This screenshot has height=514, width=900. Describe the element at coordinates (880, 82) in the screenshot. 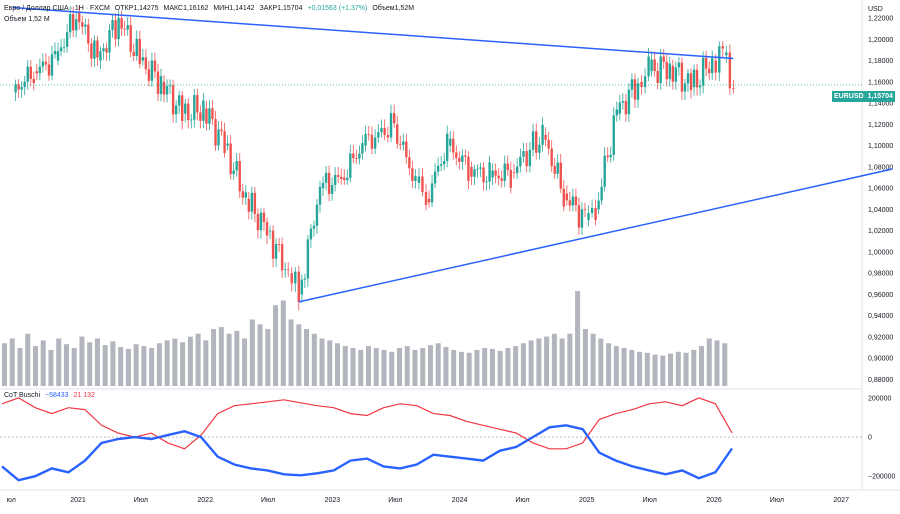

I see `price-tick-label: 1,16000` at that location.